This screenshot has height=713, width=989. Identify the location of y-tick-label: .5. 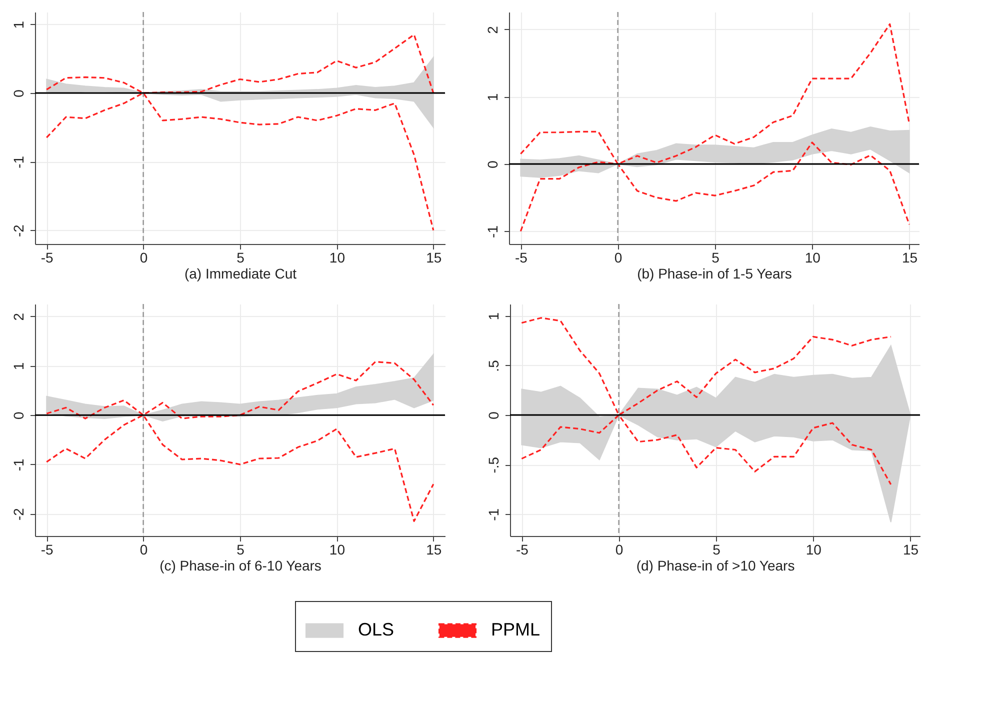
(494, 366).